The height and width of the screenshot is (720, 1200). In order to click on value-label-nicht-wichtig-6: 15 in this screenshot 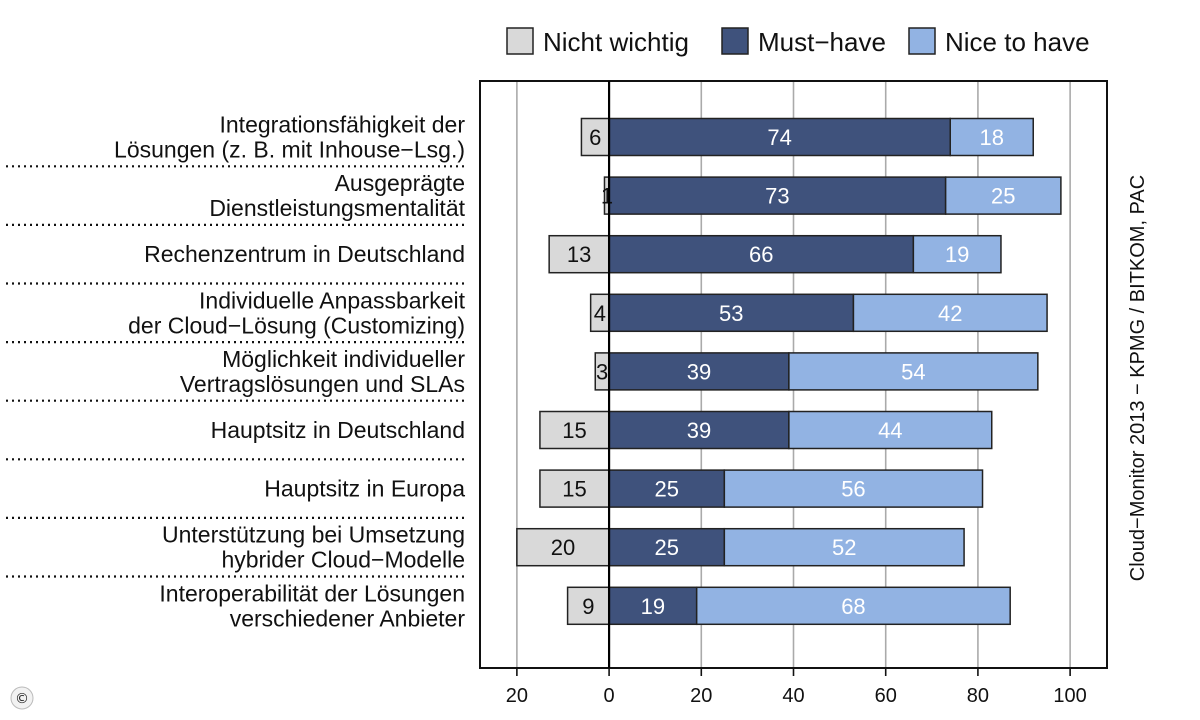, I will do `click(574, 489)`.